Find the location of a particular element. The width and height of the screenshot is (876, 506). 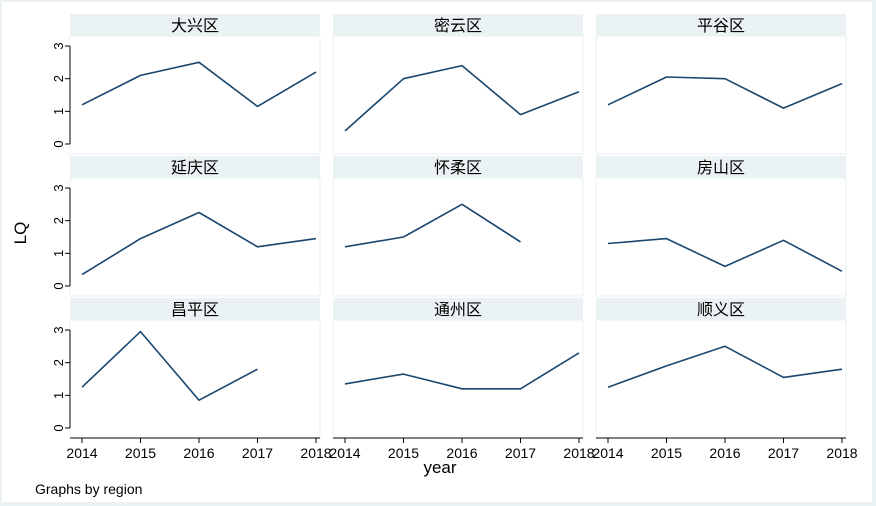

panel-title: 房山区 is located at coordinates (721, 167).